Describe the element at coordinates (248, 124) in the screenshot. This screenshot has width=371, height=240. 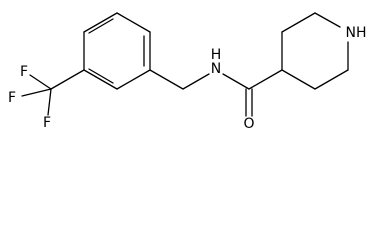
I see `atom-label: O` at that location.